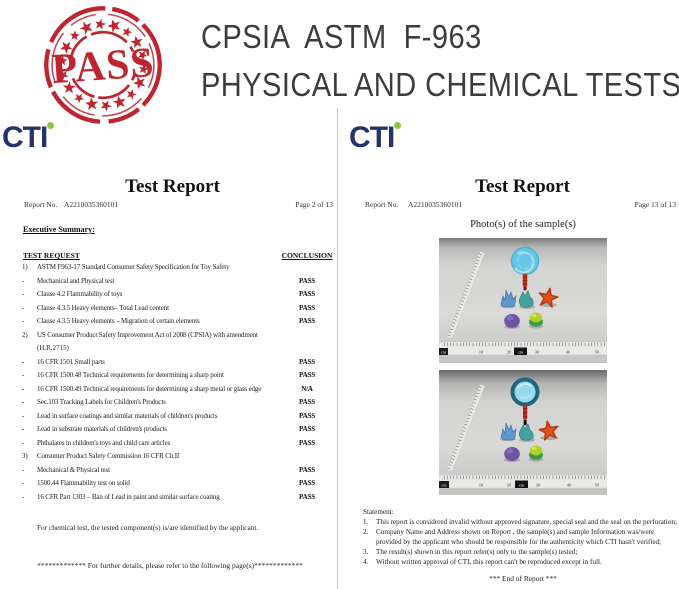  Describe the element at coordinates (168, 294) in the screenshot. I see `table-row: - Clause 4.2 Flammability of toys PASS` at that location.